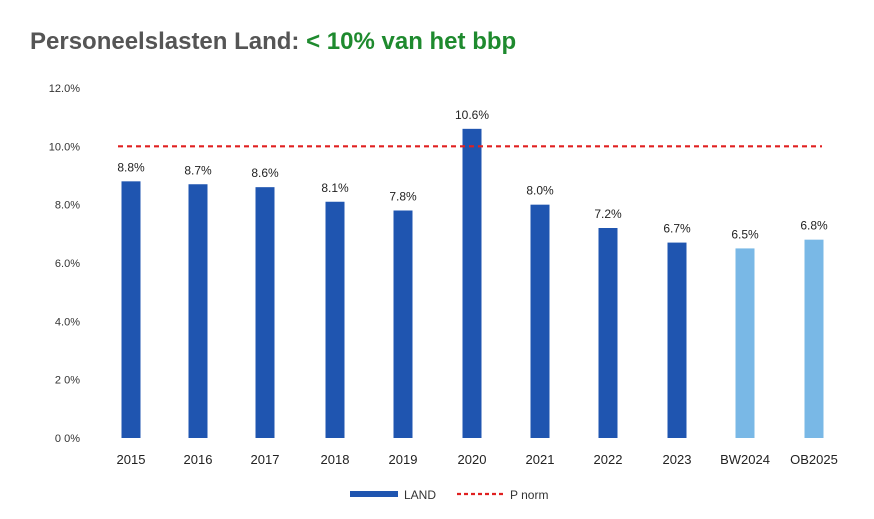 The height and width of the screenshot is (519, 874). I want to click on y-tick-label: 0 0%, so click(67, 439).